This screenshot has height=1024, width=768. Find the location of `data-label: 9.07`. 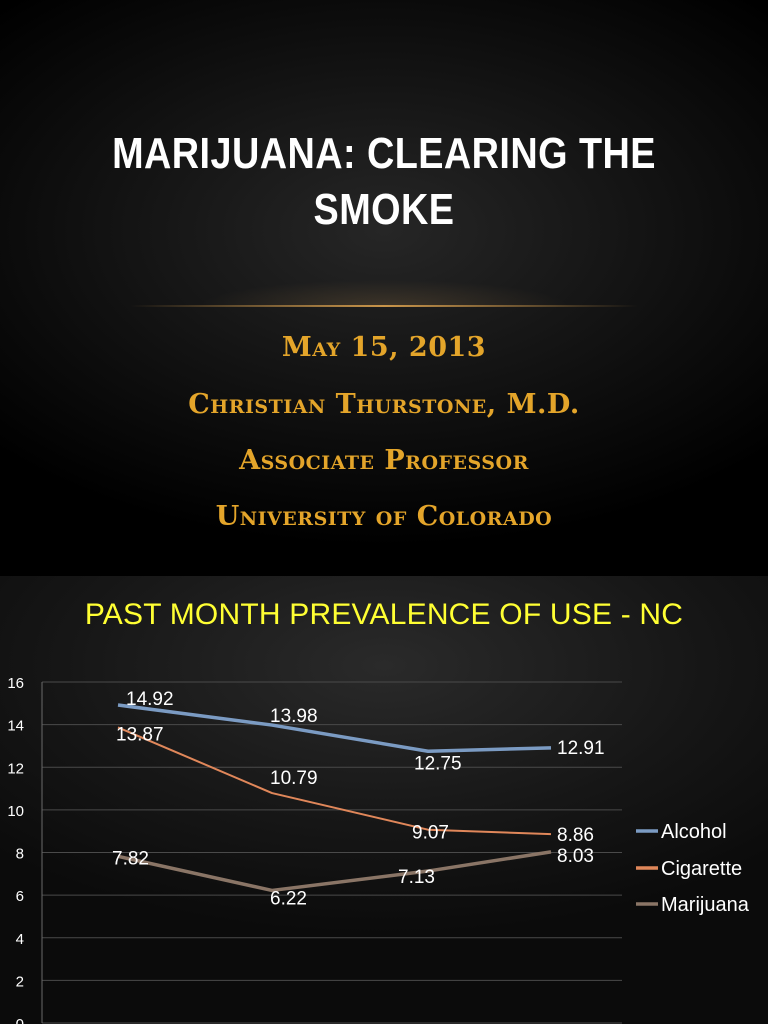

data-label: 9.07 is located at coordinates (430, 833).